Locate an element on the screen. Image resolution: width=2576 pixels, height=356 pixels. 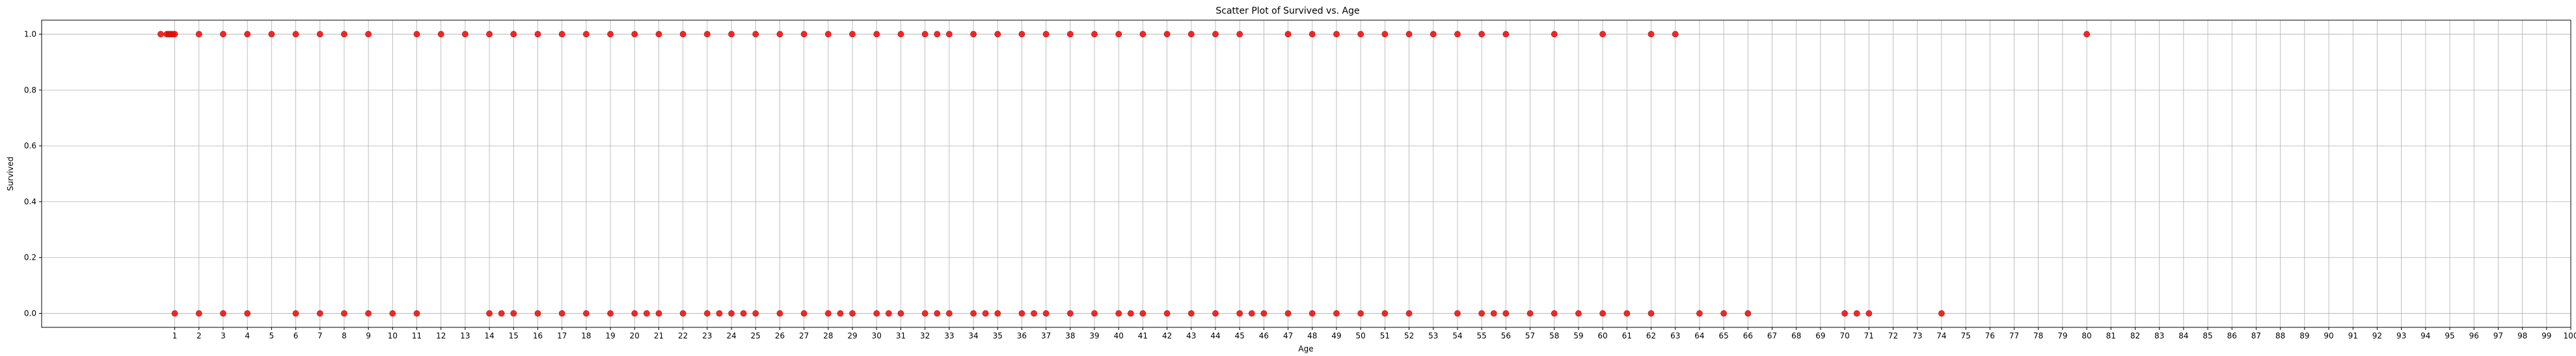
x-tick-label: 28 is located at coordinates (828, 335).